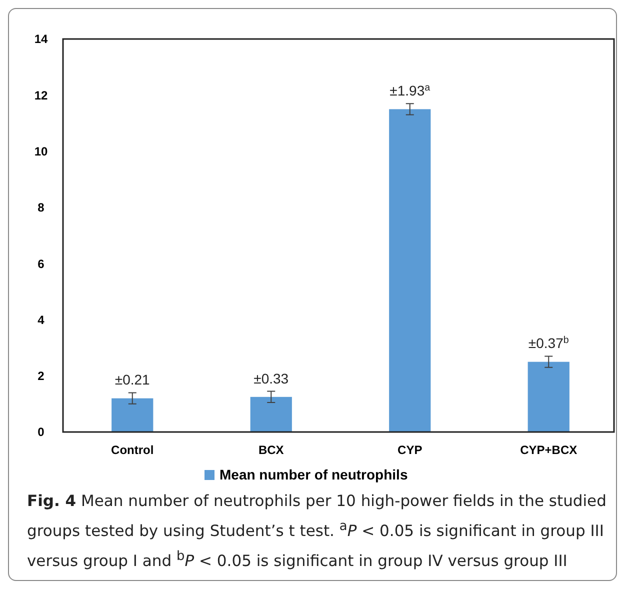 Image resolution: width=627 pixels, height=613 pixels. Describe the element at coordinates (549, 343) in the screenshot. I see `annotation: ±0.37$^{b}$` at that location.